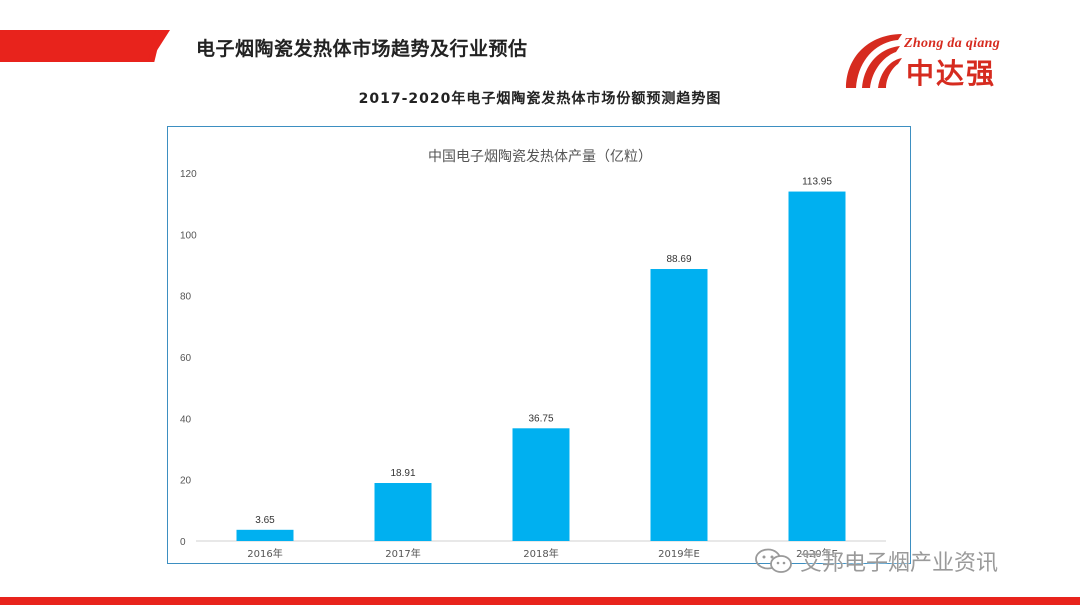 Image resolution: width=1080 pixels, height=608 pixels. Describe the element at coordinates (265, 520) in the screenshot. I see `data-label: 3.65` at that location.